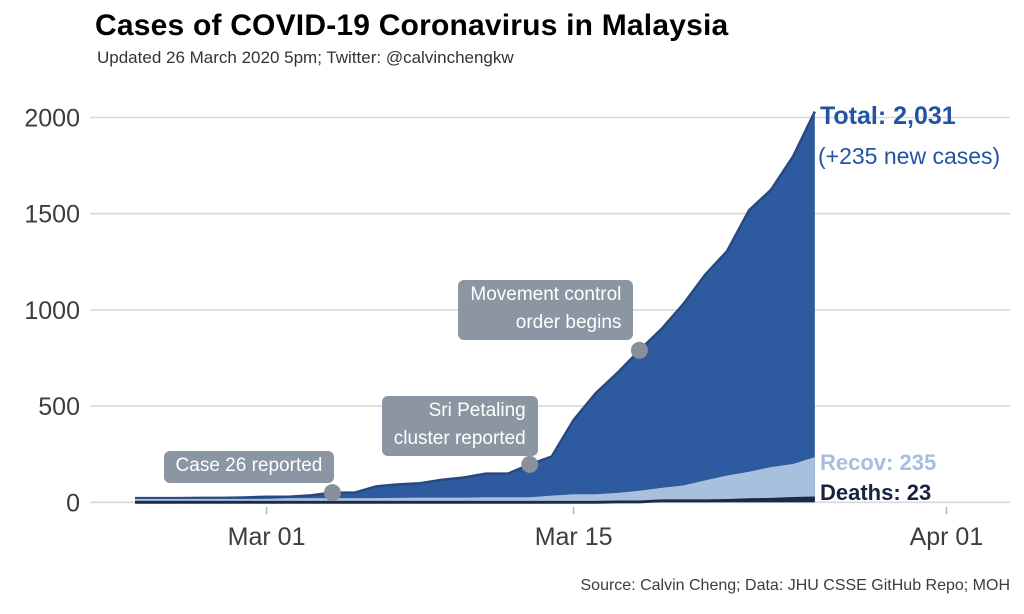 The image size is (1024, 614). I want to click on x-tick-label-Mar-15: Mar 15, so click(574, 537).